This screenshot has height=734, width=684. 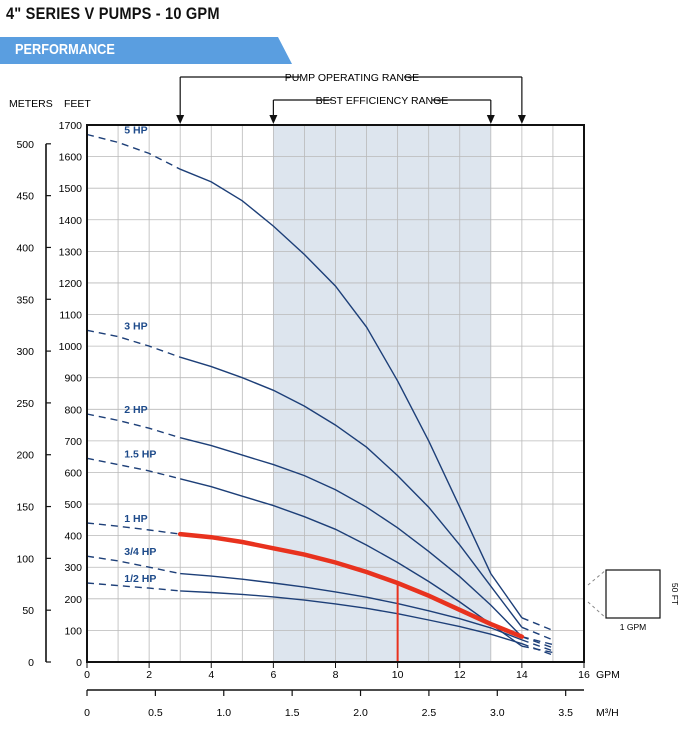 What do you see at coordinates (155, 713) in the screenshot?
I see `m3h-tick-label: 0.5` at bounding box center [155, 713].